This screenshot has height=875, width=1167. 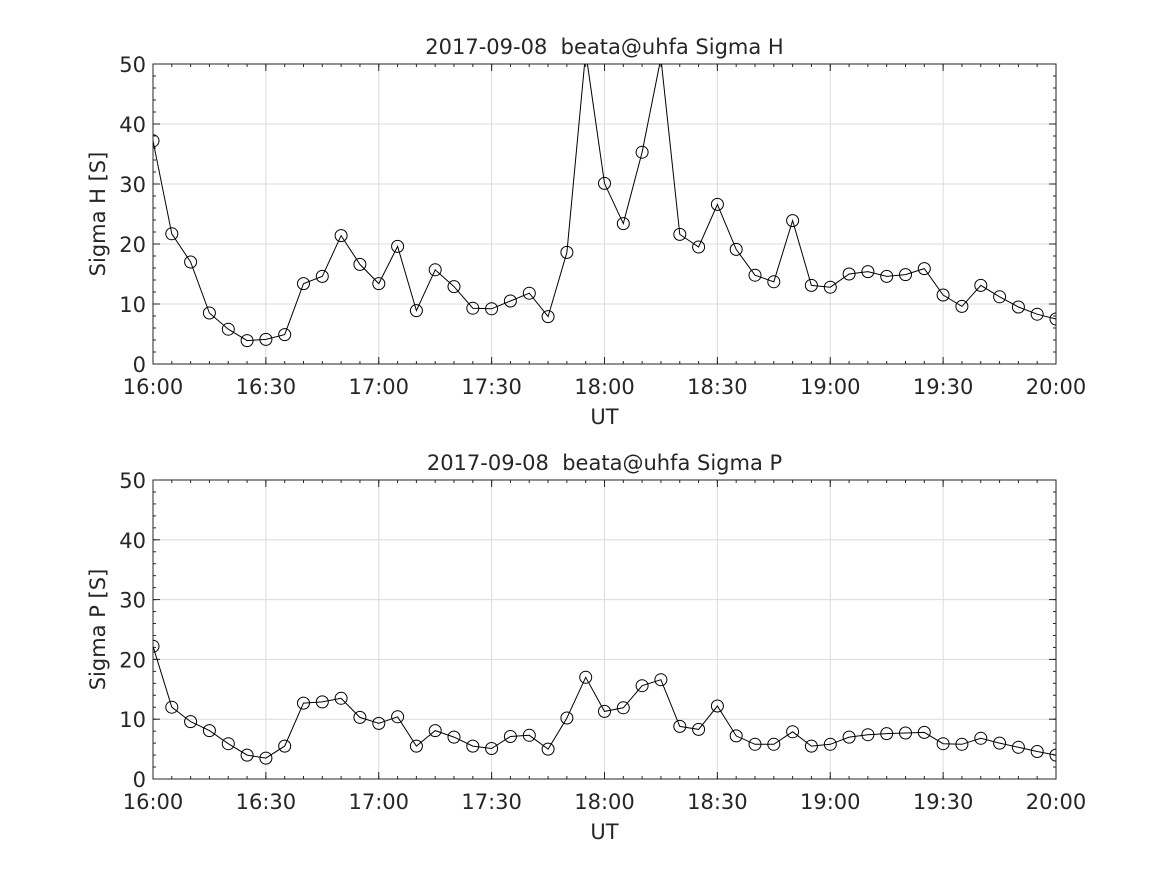 I want to click on x-tick-label: 16:00, so click(x=153, y=802).